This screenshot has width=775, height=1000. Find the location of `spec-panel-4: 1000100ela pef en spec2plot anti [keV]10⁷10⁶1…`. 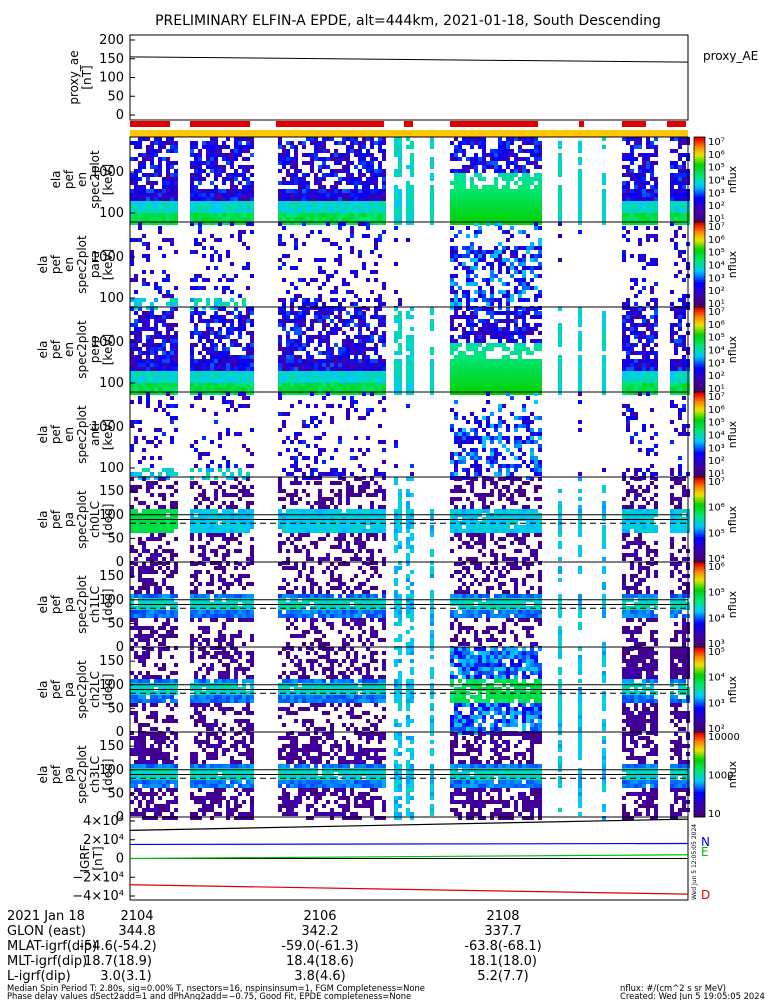

spec-panel-4: 1000100ela pef en spec2plot anti [keV]10⁷10⁶1… is located at coordinates (387, 436).